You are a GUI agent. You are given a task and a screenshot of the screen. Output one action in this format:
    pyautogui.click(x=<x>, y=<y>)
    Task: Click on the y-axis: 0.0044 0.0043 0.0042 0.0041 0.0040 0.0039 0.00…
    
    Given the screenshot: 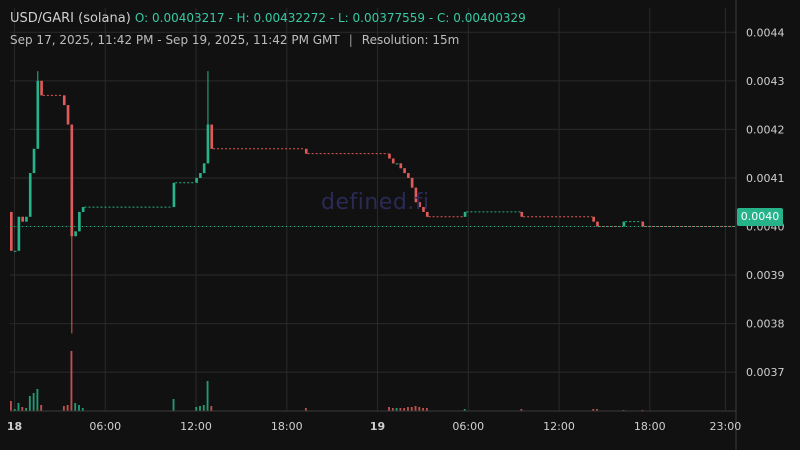 What is the action you would take?
    pyautogui.click(x=760, y=225)
    